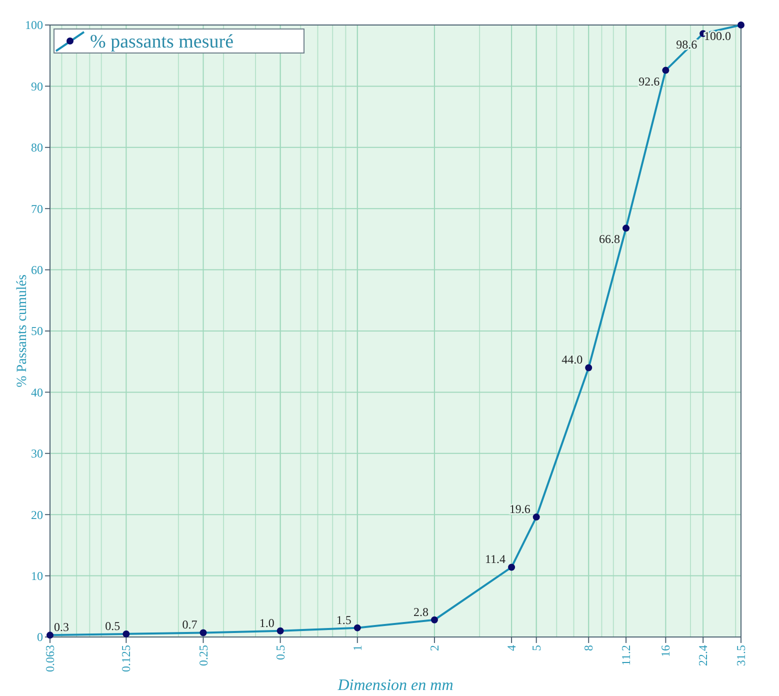 The height and width of the screenshot is (696, 779). What do you see at coordinates (37, 515) in the screenshot?
I see `y-tick-label: 20` at bounding box center [37, 515].